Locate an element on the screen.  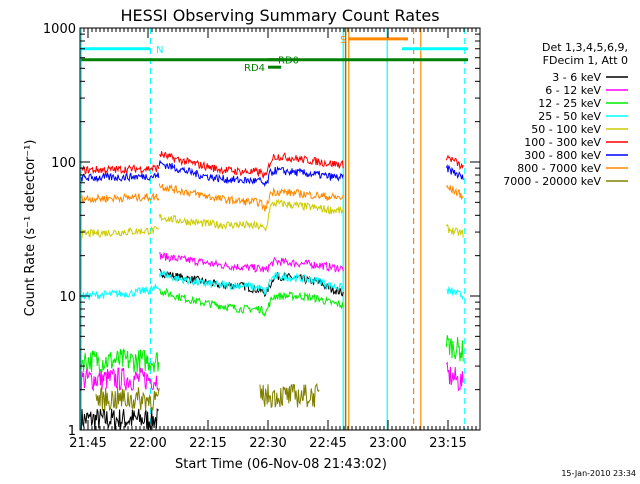
series-12-25-kev is located at coordinates (272, 330).